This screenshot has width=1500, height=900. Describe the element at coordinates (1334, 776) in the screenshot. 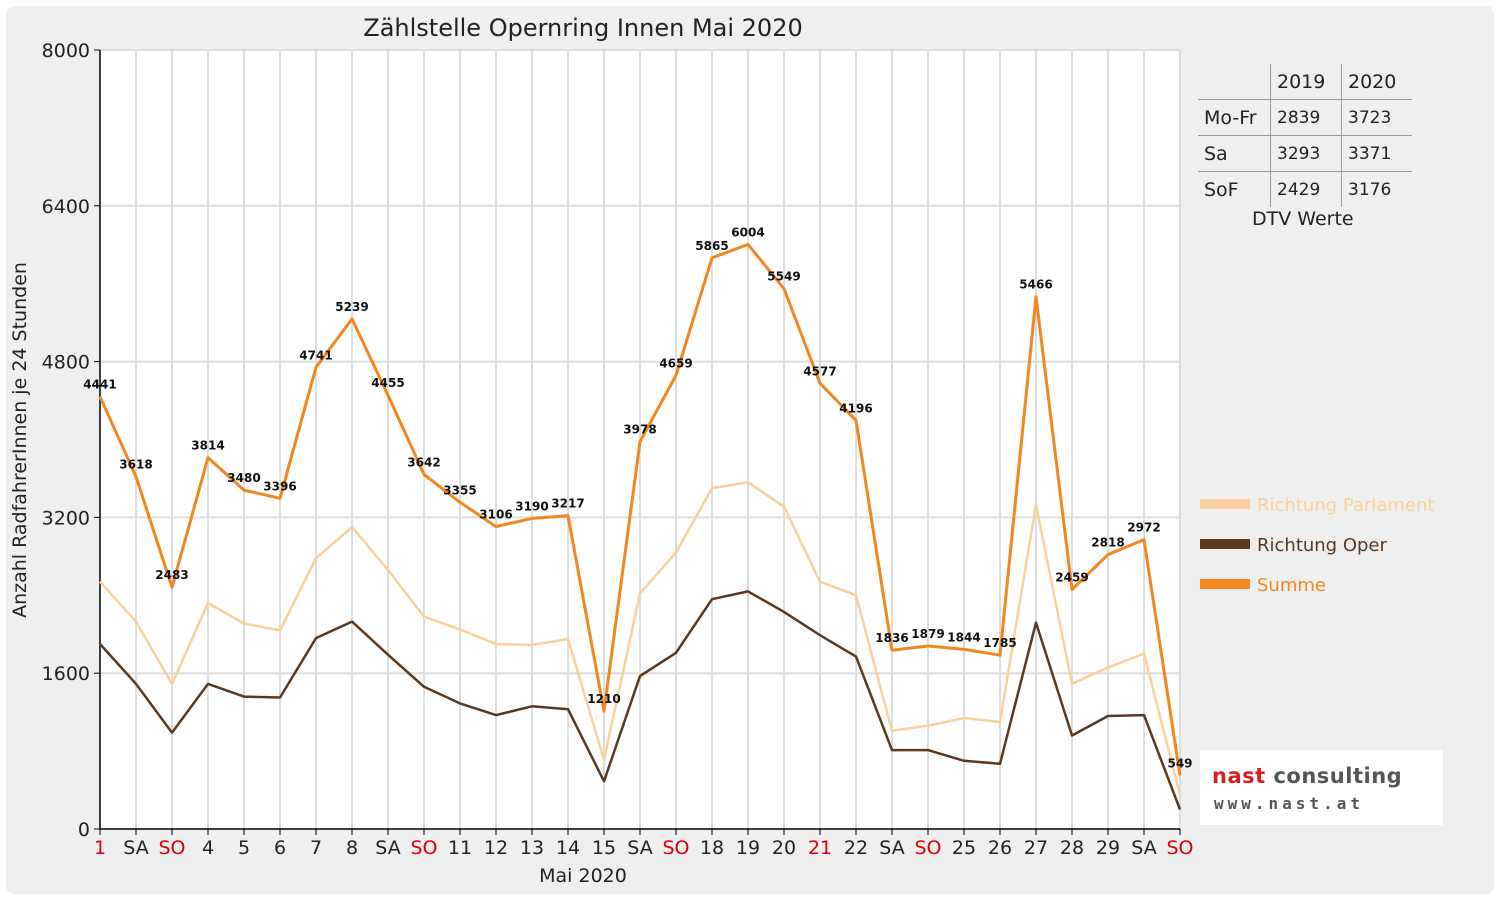

I see `logo-word-consulting: consulting` at that location.